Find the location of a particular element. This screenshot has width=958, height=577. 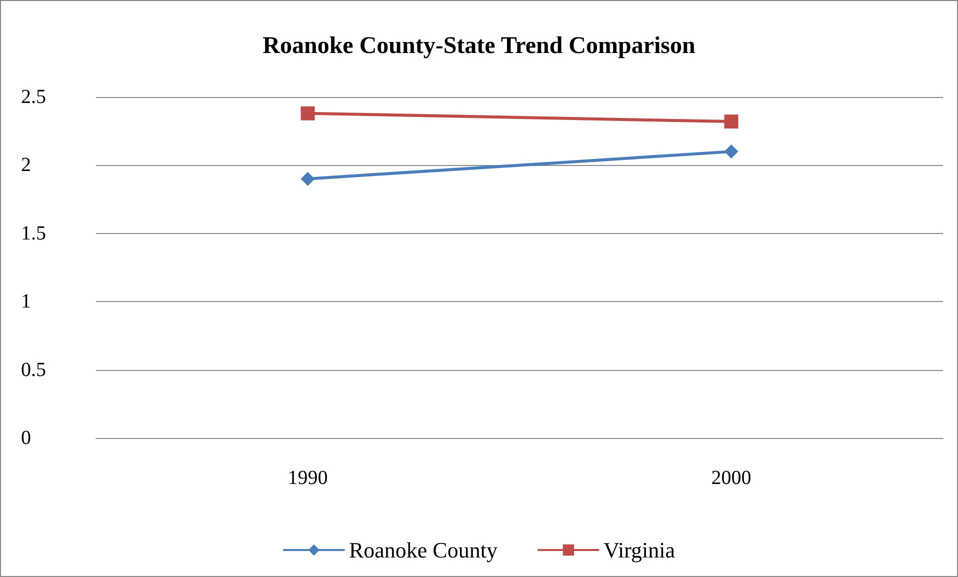

chart-title: Roanoke County-State Trend Comparison is located at coordinates (479, 46).